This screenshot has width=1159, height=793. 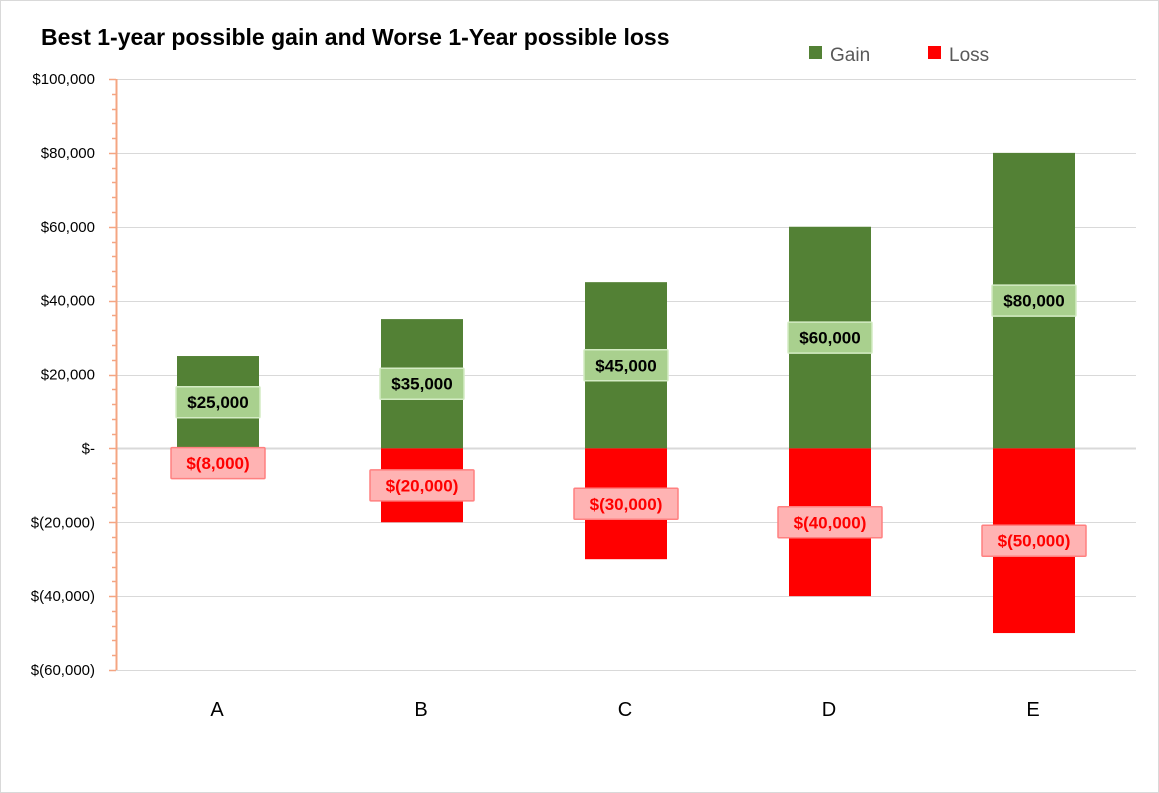 What do you see at coordinates (934, 52) in the screenshot?
I see `legend-swatch-loss` at bounding box center [934, 52].